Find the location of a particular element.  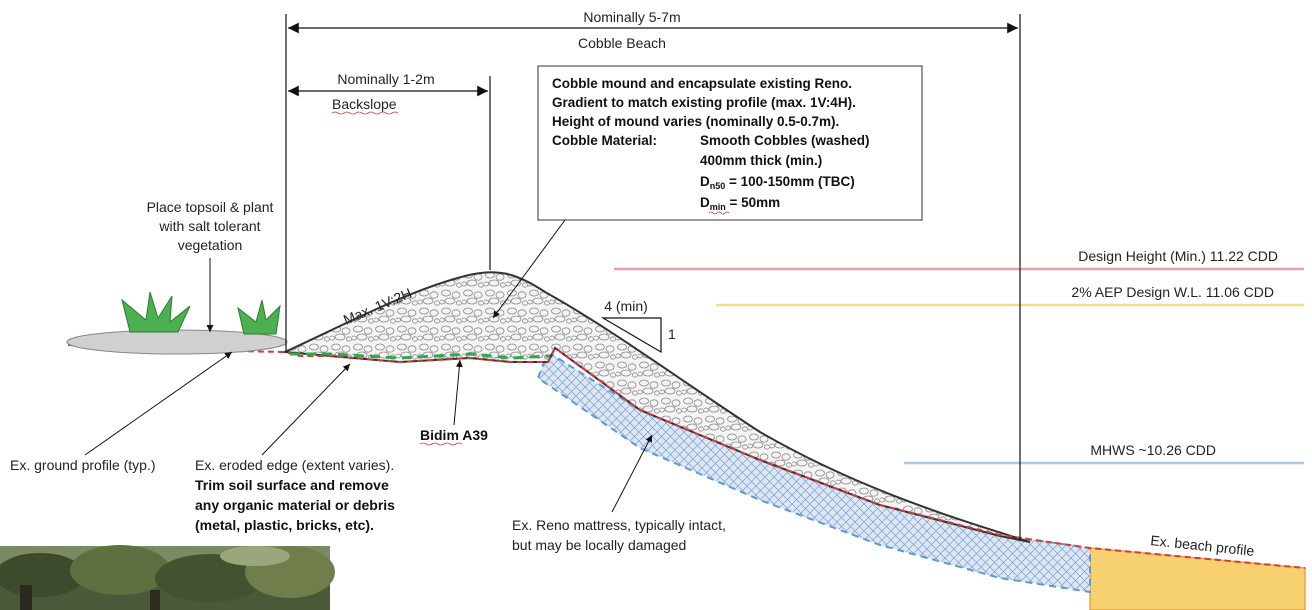

slope-horizontal-label: 4 (min) is located at coordinates (626, 306).